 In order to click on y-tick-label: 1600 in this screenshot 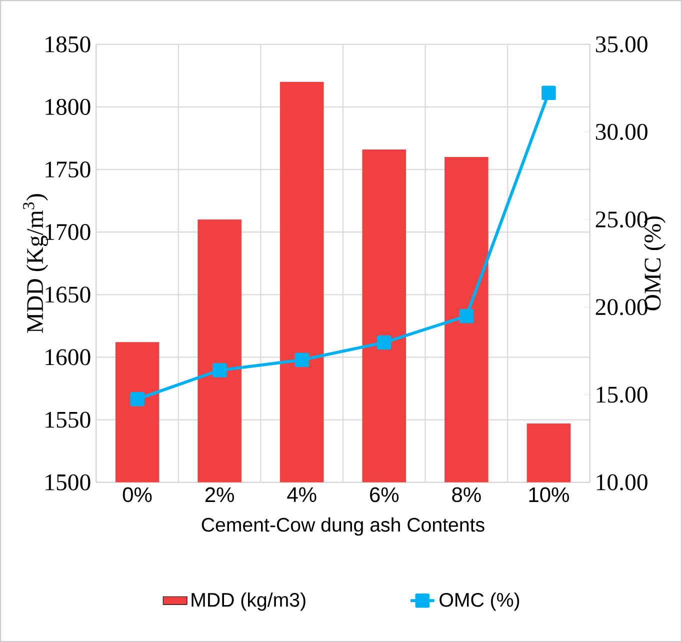, I will do `click(68, 357)`.